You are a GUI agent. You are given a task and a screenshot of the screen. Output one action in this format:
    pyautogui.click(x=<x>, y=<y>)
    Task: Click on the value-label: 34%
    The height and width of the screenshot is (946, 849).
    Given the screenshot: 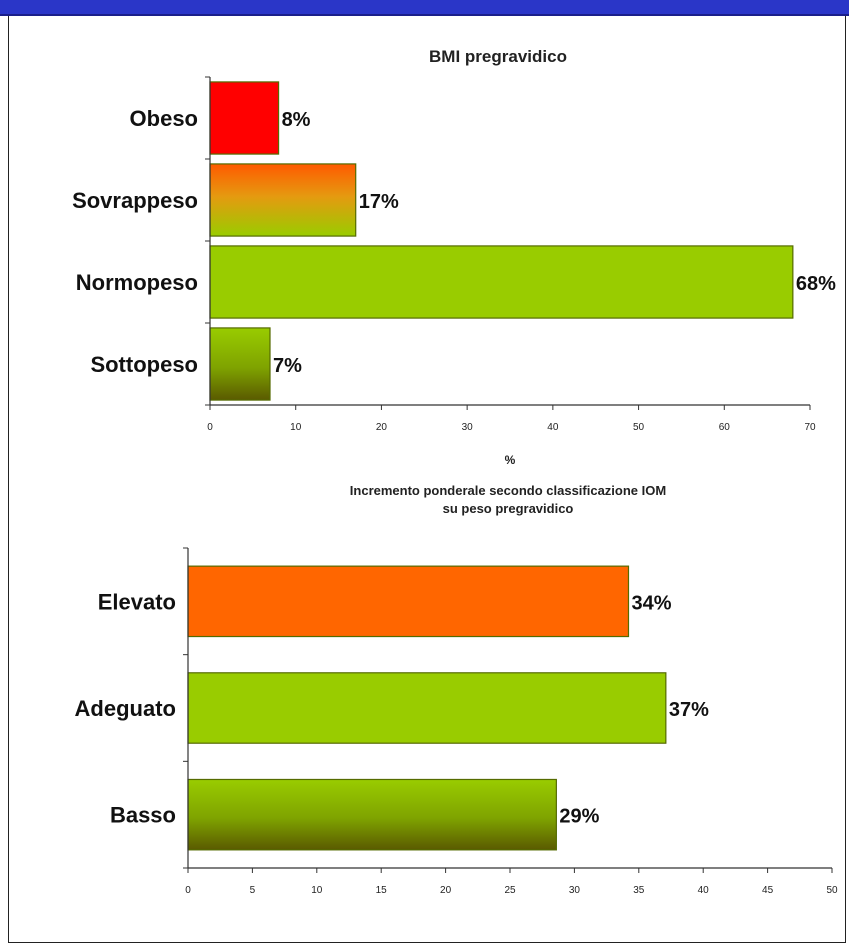 What is the action you would take?
    pyautogui.click(x=651, y=603)
    